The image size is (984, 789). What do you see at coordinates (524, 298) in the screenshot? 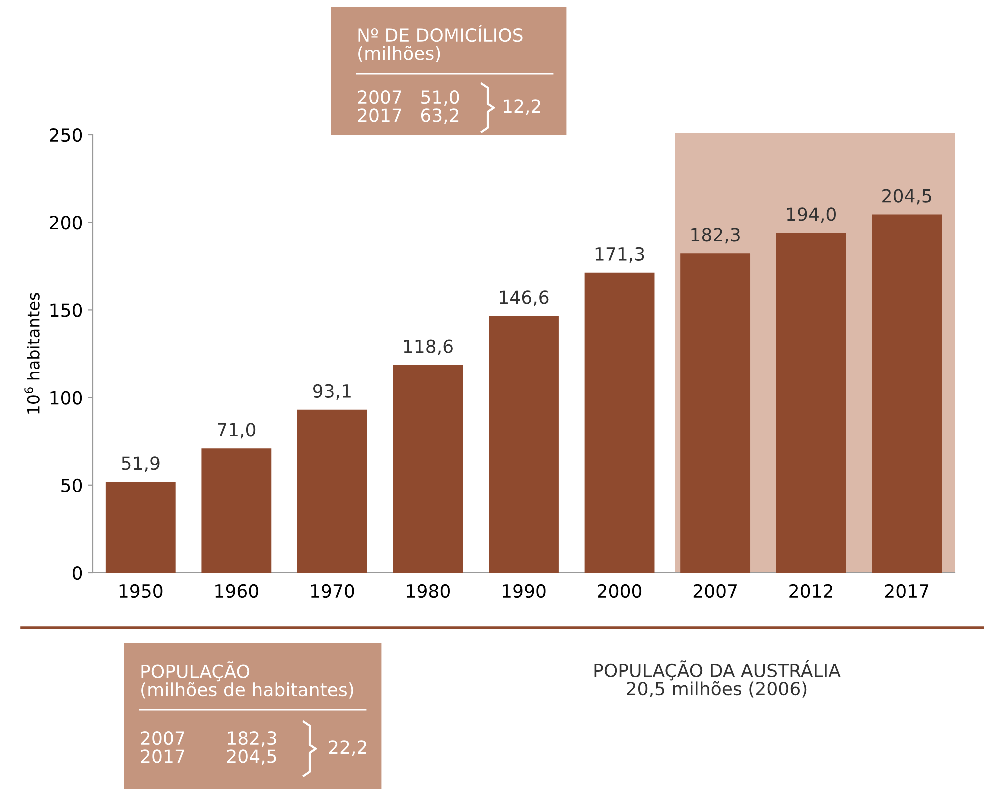
I see `data-label: 146,6` at bounding box center [524, 298].